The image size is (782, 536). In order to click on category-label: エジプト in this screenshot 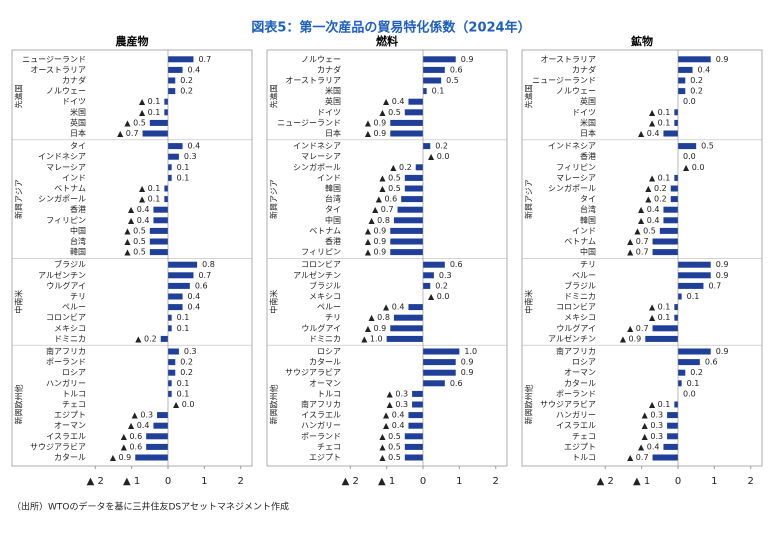, I will do `click(70, 415)`.